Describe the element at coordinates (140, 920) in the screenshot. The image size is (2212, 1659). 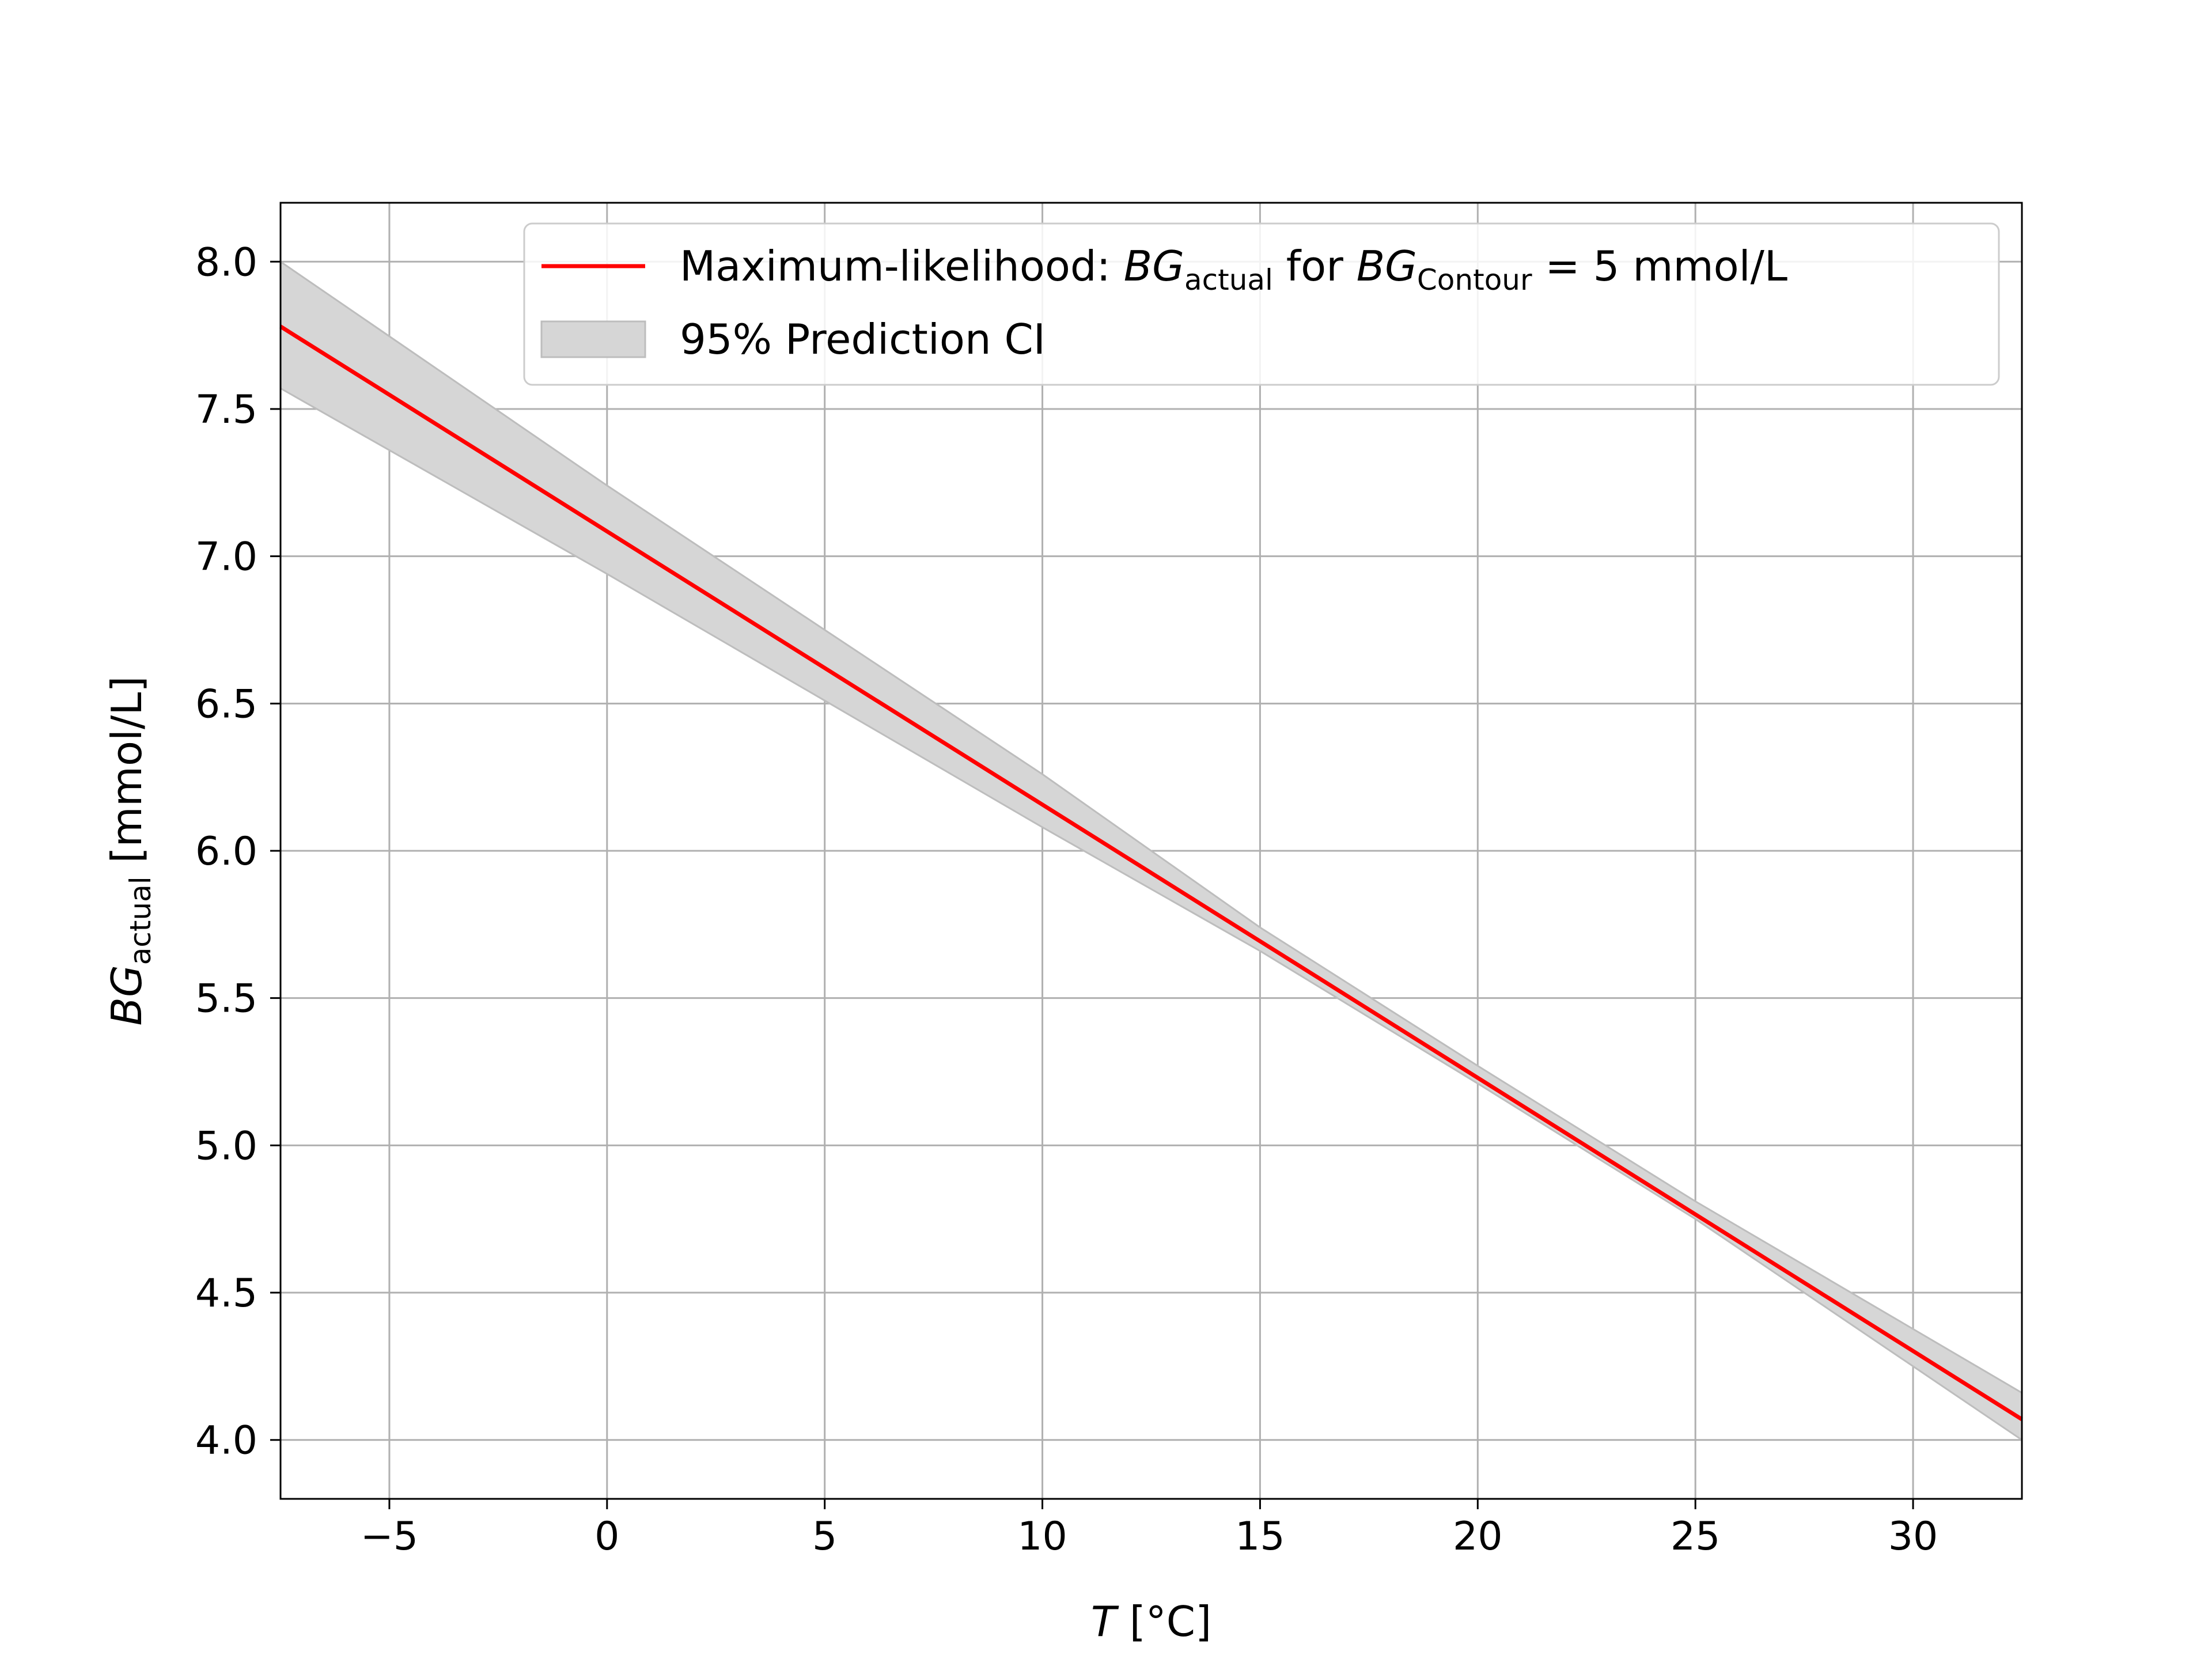
I see `y-axis-subscript: actual` at that location.